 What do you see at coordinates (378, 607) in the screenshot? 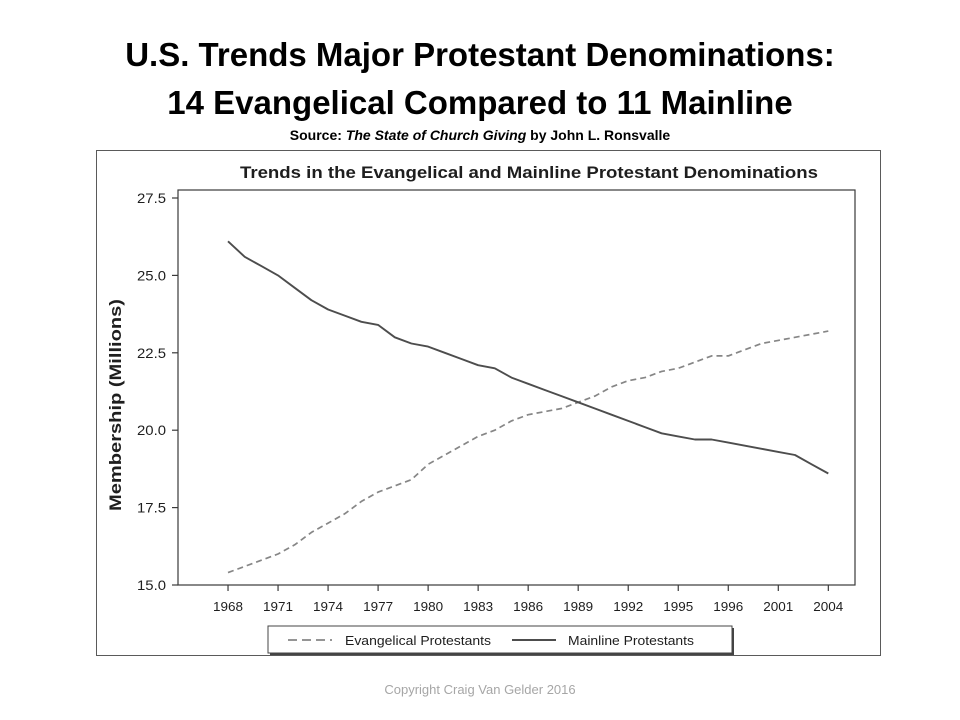
I see `x-tick-label: 1977` at bounding box center [378, 607].